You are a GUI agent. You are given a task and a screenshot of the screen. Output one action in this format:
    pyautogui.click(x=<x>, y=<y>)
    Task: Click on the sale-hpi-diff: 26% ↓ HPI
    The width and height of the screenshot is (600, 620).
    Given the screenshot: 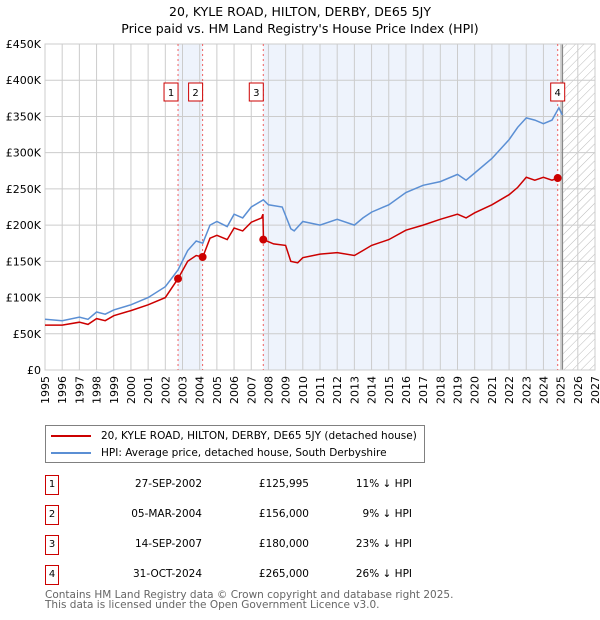 What is the action you would take?
    pyautogui.click(x=383, y=574)
    